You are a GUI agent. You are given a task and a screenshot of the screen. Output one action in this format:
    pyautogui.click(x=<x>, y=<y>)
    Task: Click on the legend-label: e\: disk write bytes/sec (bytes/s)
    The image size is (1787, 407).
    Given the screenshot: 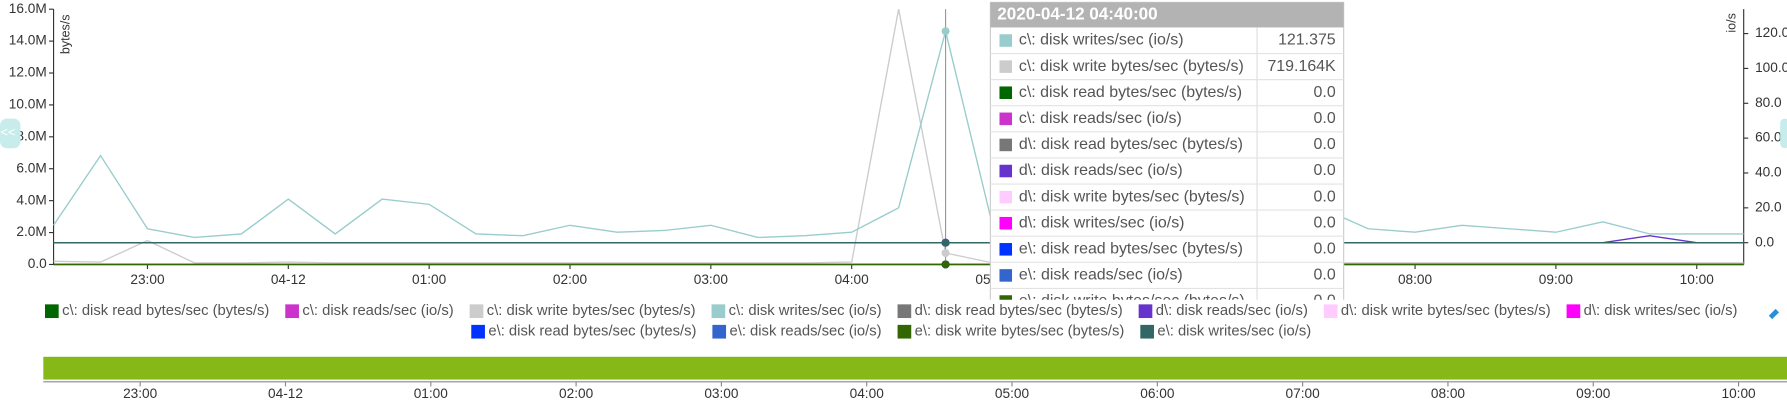 What is the action you would take?
    pyautogui.click(x=1020, y=332)
    